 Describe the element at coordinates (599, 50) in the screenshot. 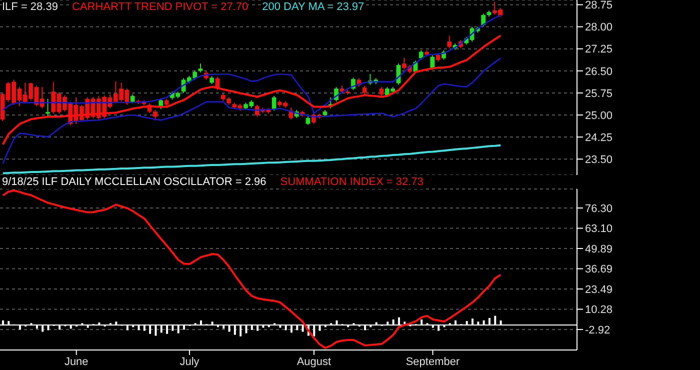

I see `y-tick-label: 27.25` at that location.